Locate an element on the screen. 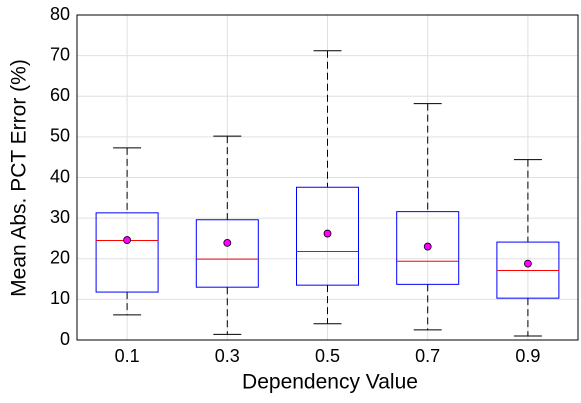 The height and width of the screenshot is (403, 581). y-tick-label: 10 is located at coordinates (60, 298).